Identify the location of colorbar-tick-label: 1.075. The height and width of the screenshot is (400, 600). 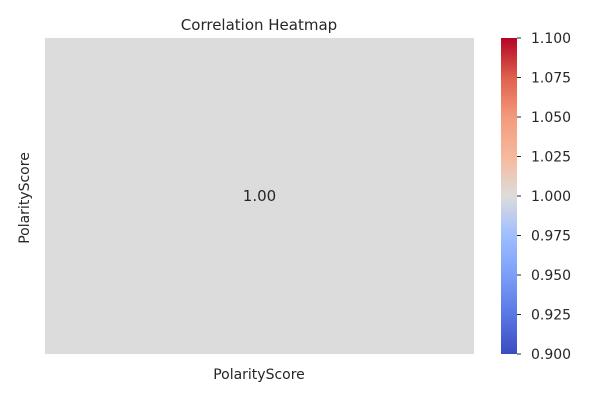
(551, 79).